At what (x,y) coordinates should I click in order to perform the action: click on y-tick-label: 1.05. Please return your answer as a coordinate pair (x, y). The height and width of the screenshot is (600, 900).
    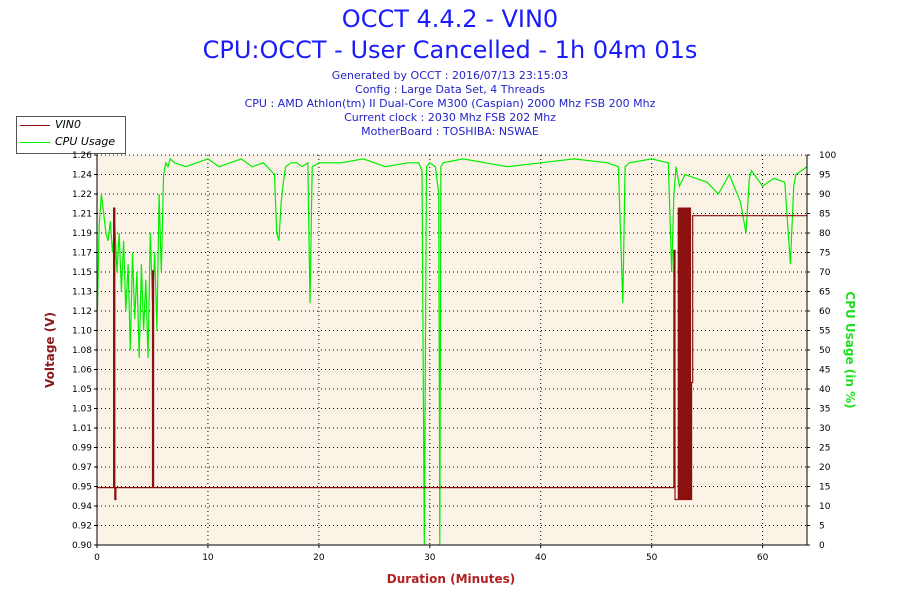
    Looking at the image, I should click on (82, 390).